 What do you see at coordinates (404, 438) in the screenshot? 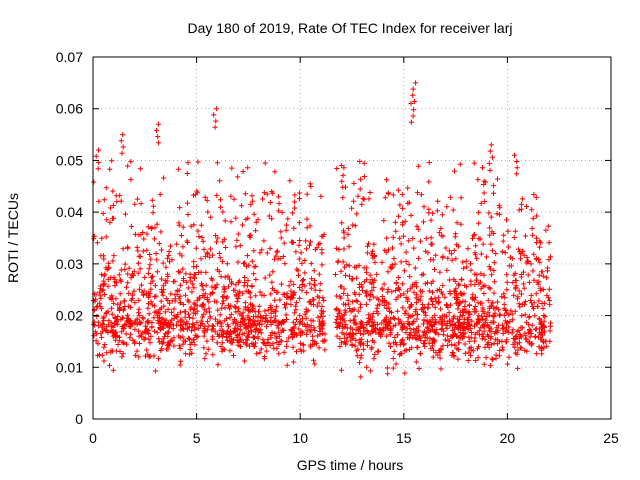
I see `x-tick-label: 15` at bounding box center [404, 438].